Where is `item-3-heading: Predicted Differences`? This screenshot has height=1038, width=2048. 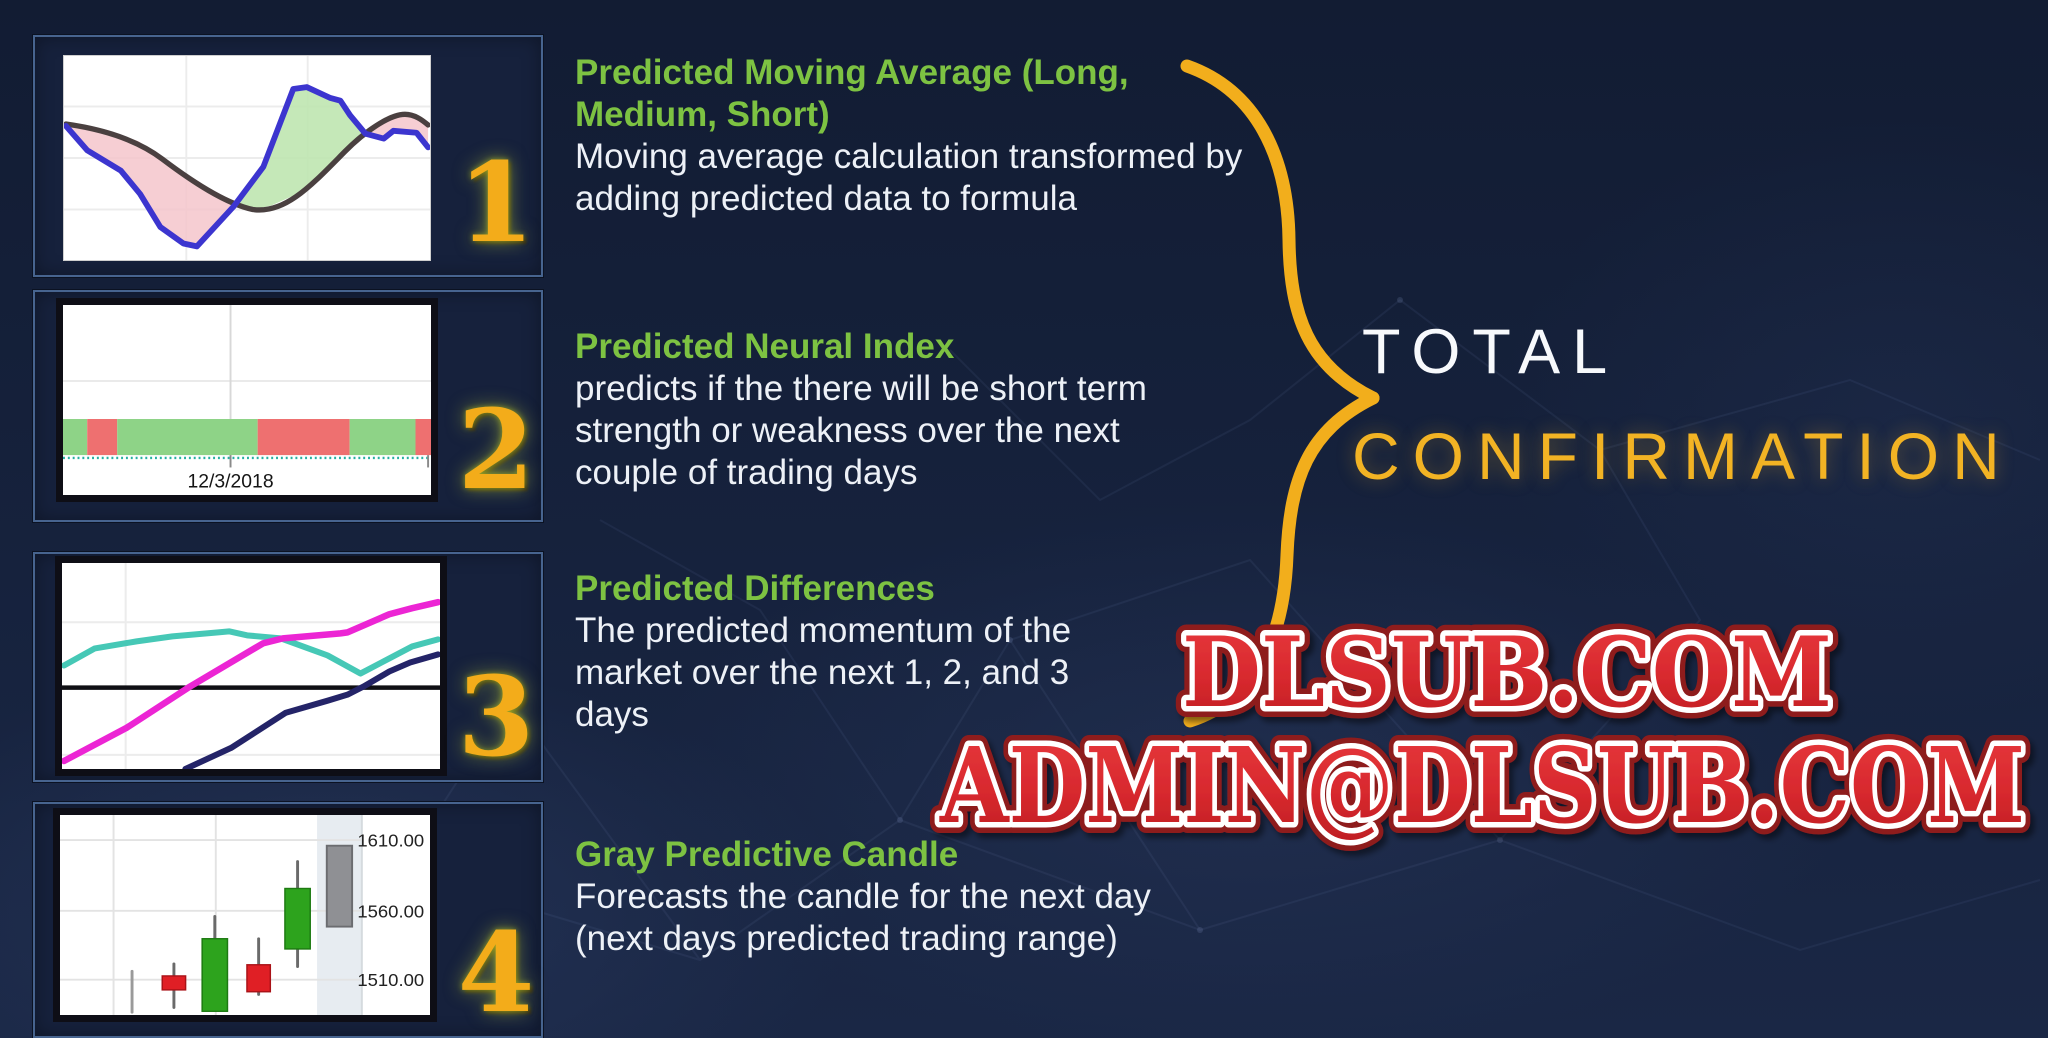
item-3-heading: Predicted Differences is located at coordinates (755, 588).